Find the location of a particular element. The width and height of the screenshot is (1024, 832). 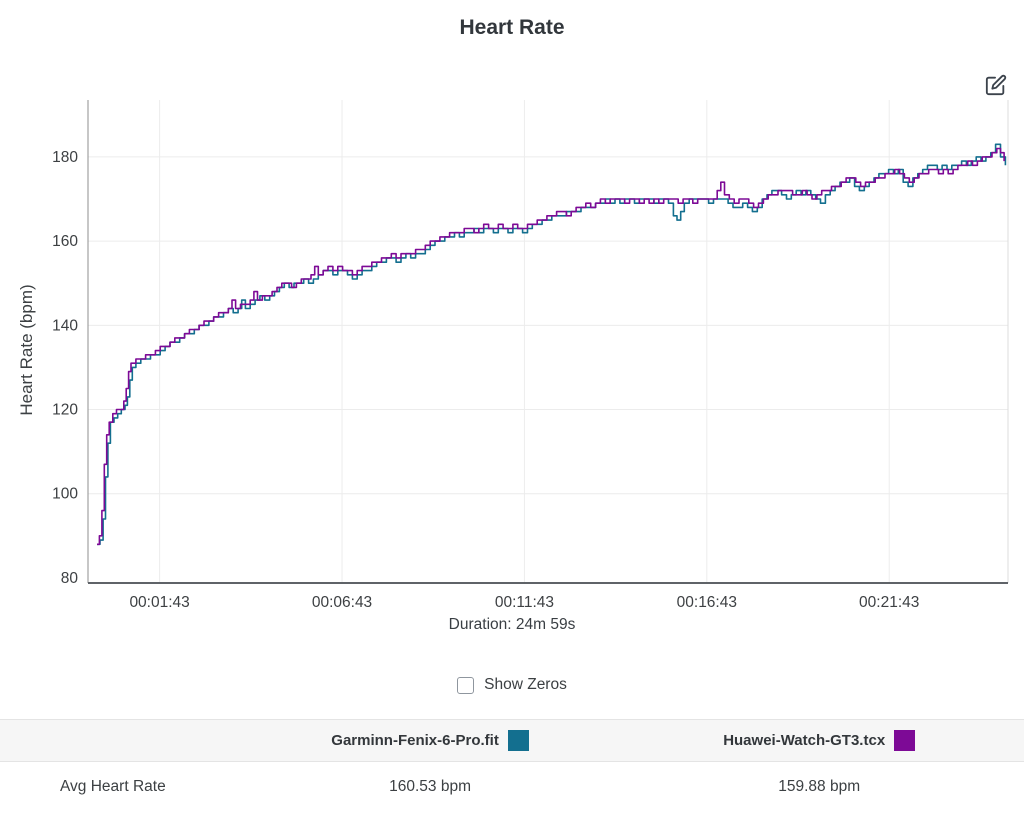

stats-value-garmin: 160.53 bpm is located at coordinates (430, 786).